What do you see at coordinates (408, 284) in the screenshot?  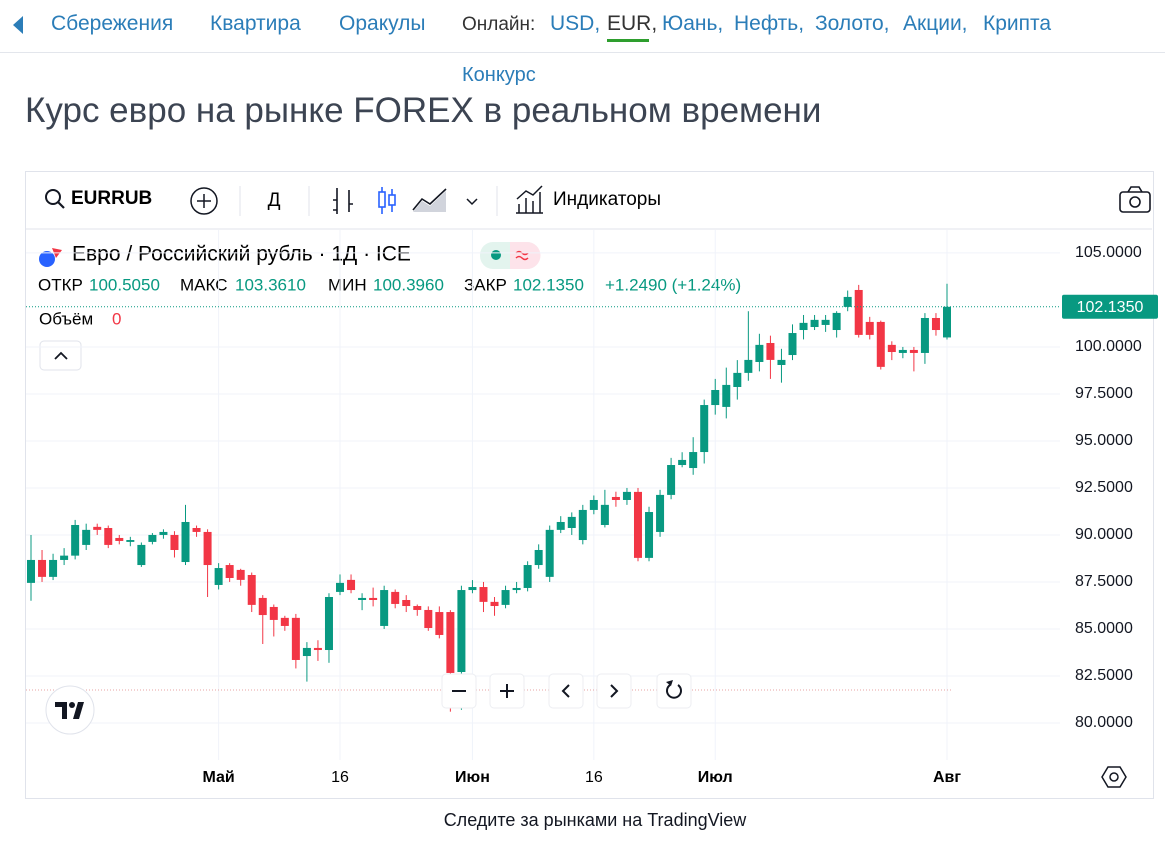 I see `ohlc-value: 100.3960` at bounding box center [408, 284].